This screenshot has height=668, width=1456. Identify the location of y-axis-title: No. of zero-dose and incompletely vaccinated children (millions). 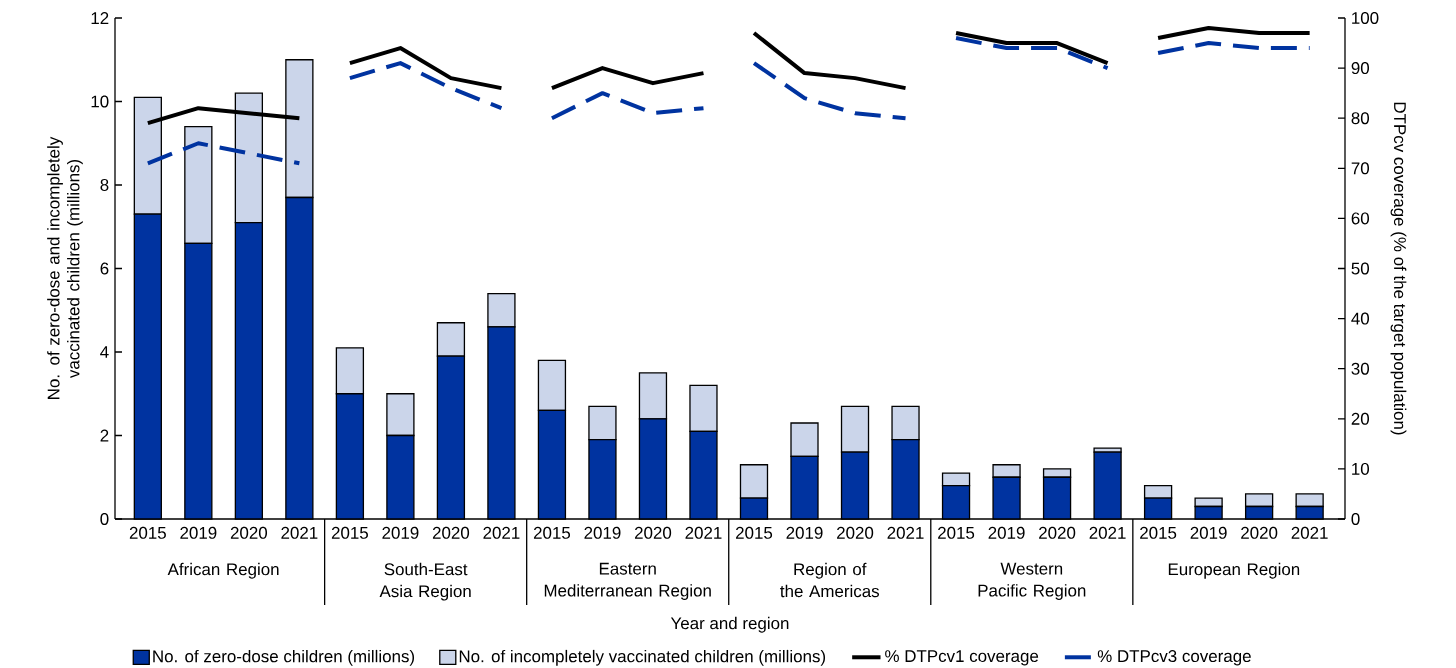
(65, 267).